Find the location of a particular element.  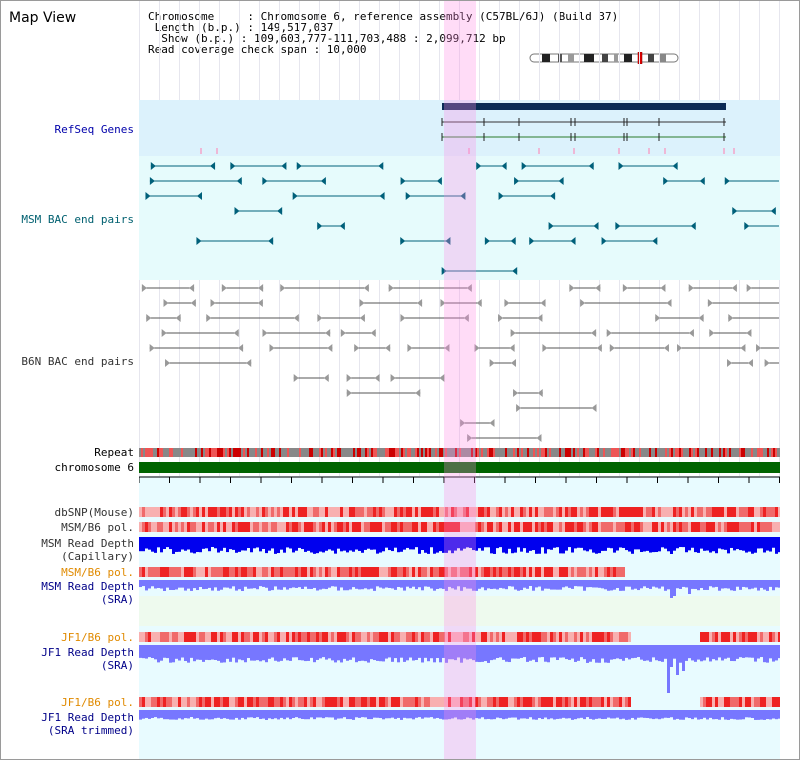

label-dbsnp: dbSNP(Mouse) is located at coordinates (94, 512).